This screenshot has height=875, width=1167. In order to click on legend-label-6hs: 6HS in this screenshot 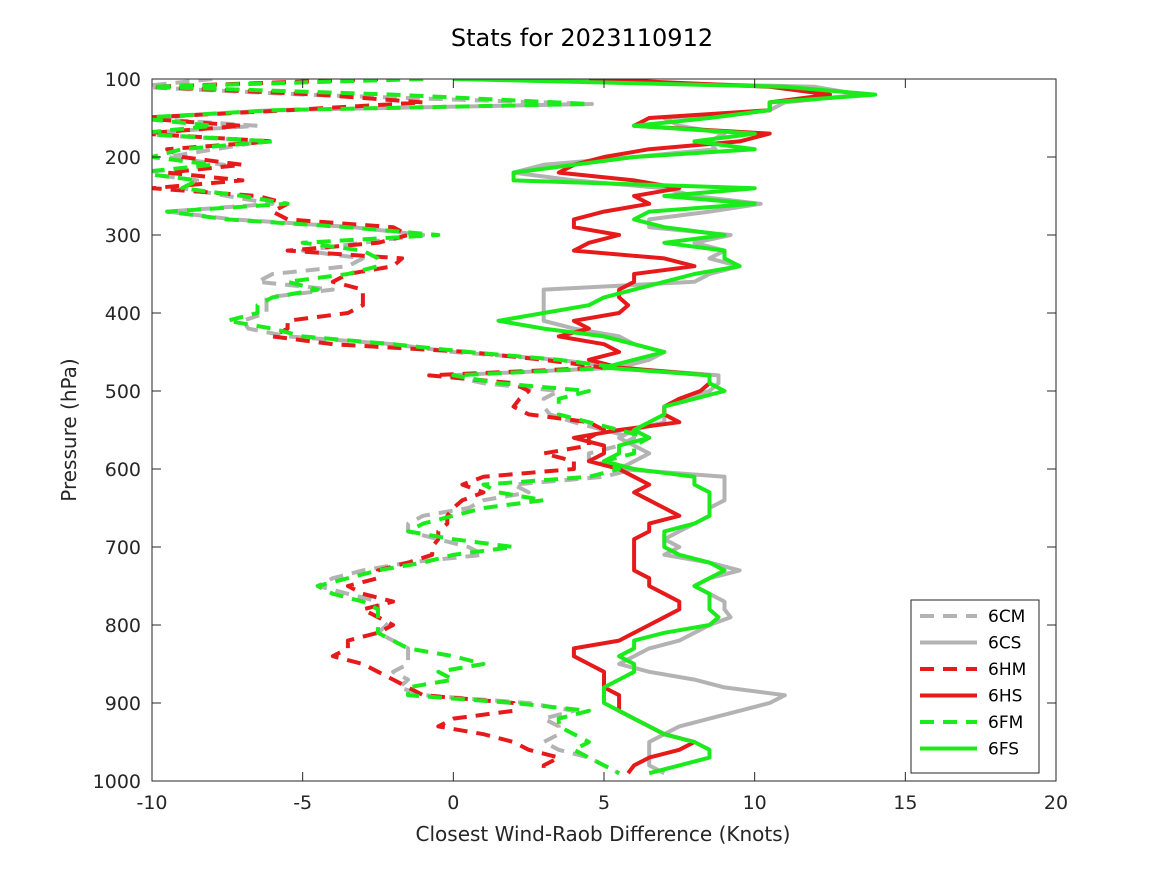, I will do `click(1005, 697)`.